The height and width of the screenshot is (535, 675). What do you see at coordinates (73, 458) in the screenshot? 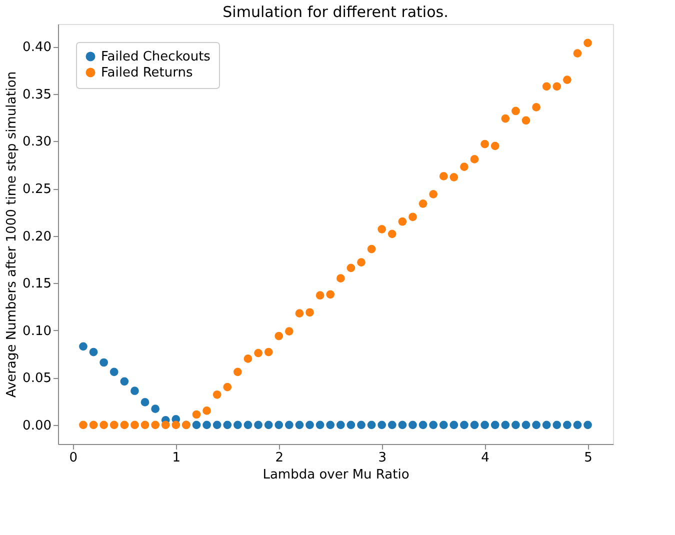
I see `x-tick-label: 0` at bounding box center [73, 458].